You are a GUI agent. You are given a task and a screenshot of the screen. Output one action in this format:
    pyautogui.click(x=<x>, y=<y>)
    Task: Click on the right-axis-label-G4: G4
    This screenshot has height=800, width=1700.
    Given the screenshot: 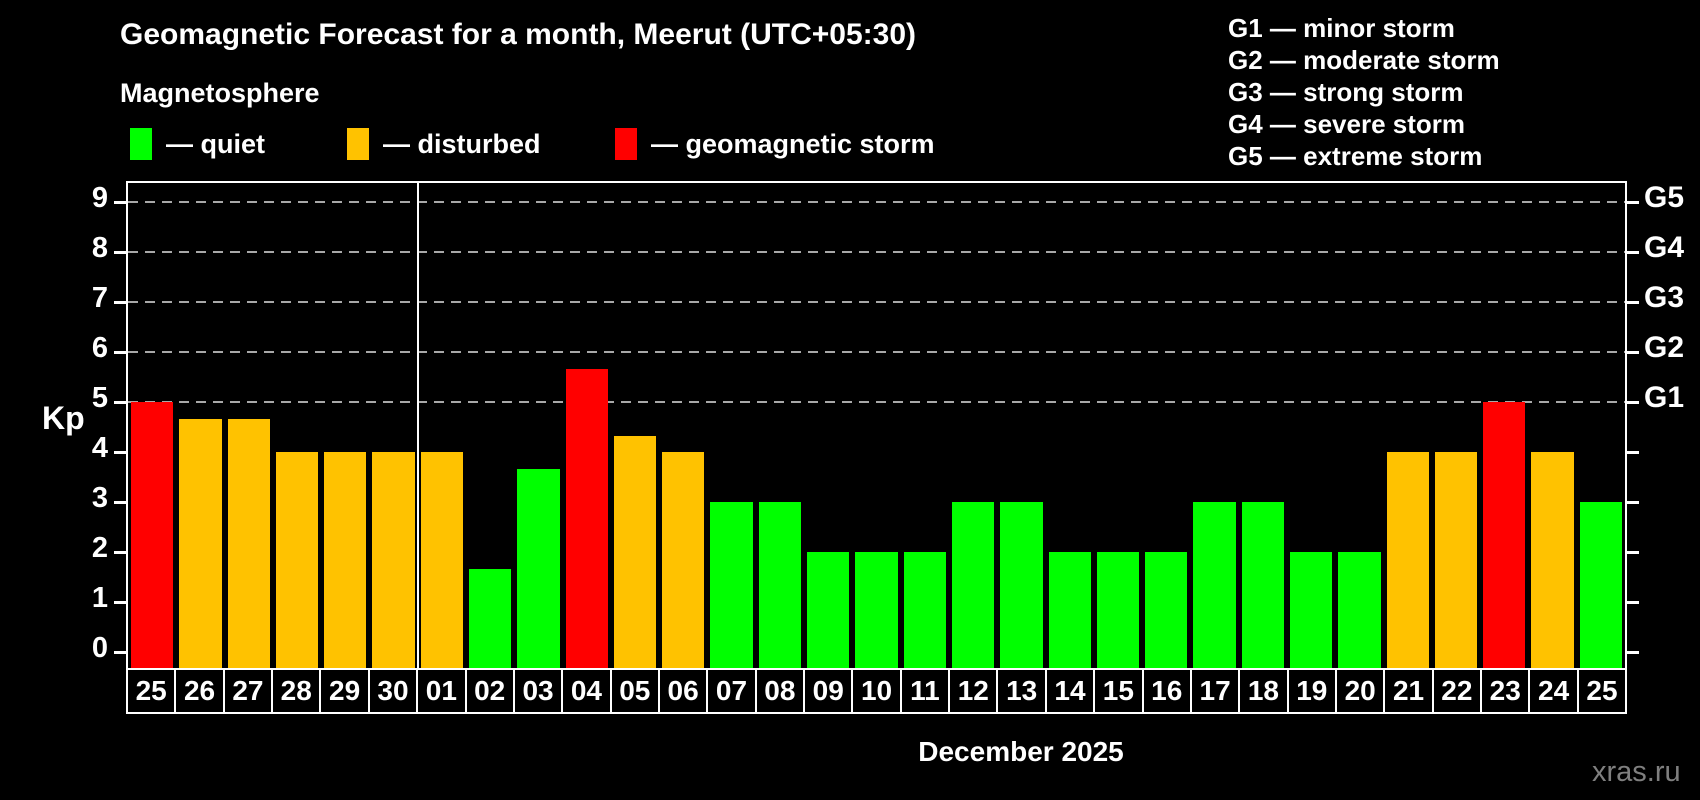 What is the action you would take?
    pyautogui.click(x=1664, y=247)
    